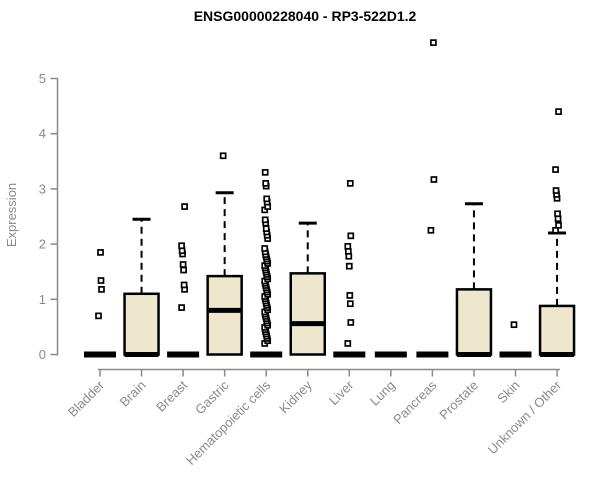  Describe the element at coordinates (86, 398) in the screenshot. I see `x-tick-label-bladder: Bladder` at that location.